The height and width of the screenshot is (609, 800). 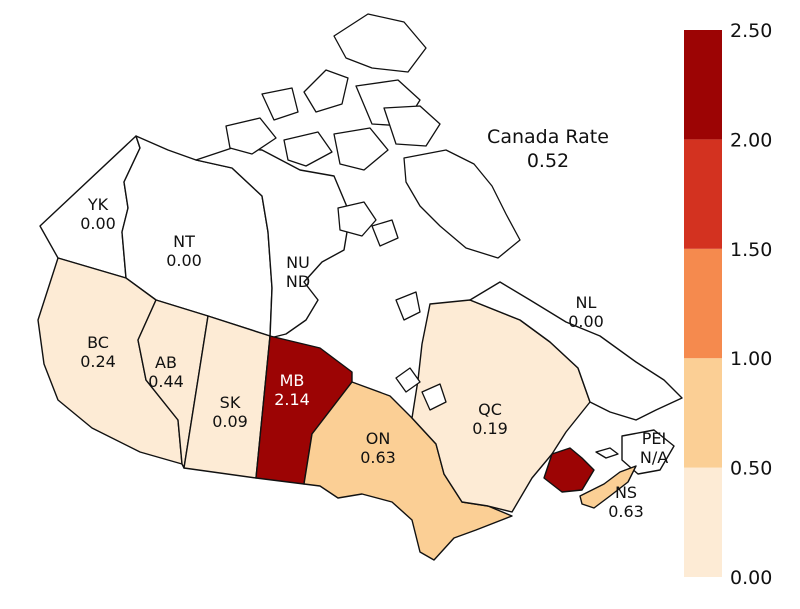 I want to click on province-label-pei-value: N/A, so click(x=654, y=457).